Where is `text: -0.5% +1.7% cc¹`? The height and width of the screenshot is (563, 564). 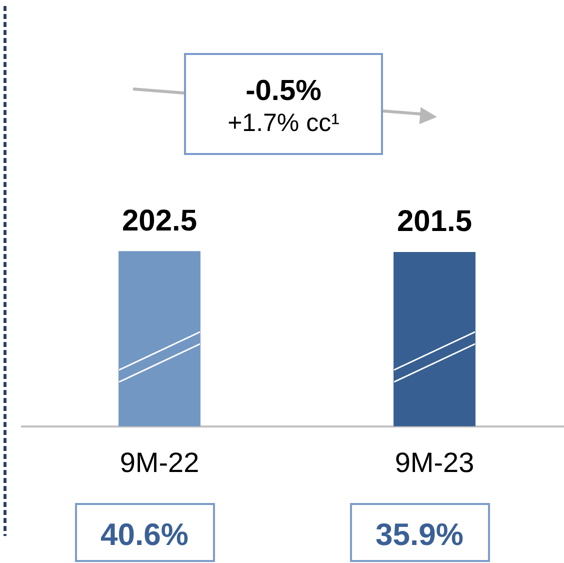
text: -0.5% +1.7% cc¹ is located at coordinates (284, 106).